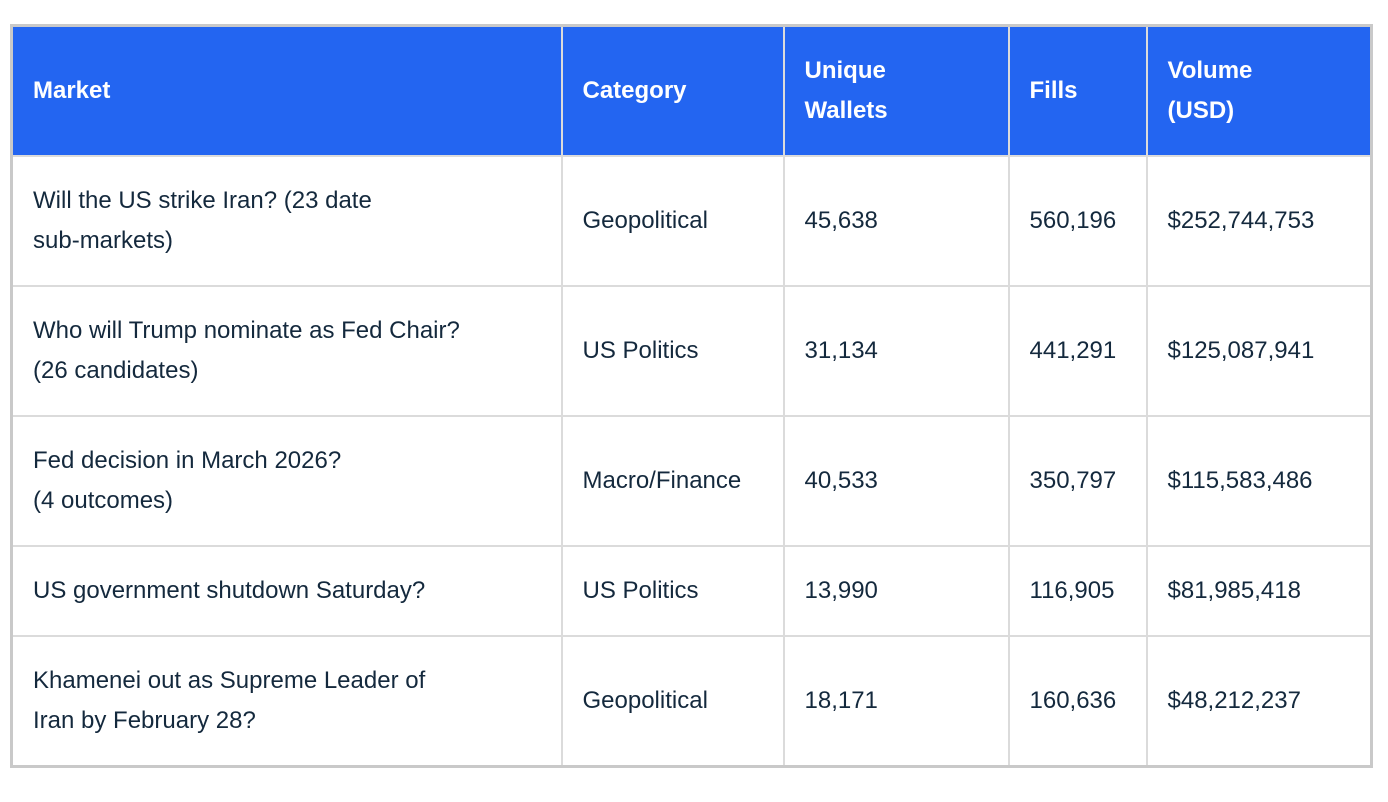  I want to click on market-line: (4 outcomes), so click(103, 500).